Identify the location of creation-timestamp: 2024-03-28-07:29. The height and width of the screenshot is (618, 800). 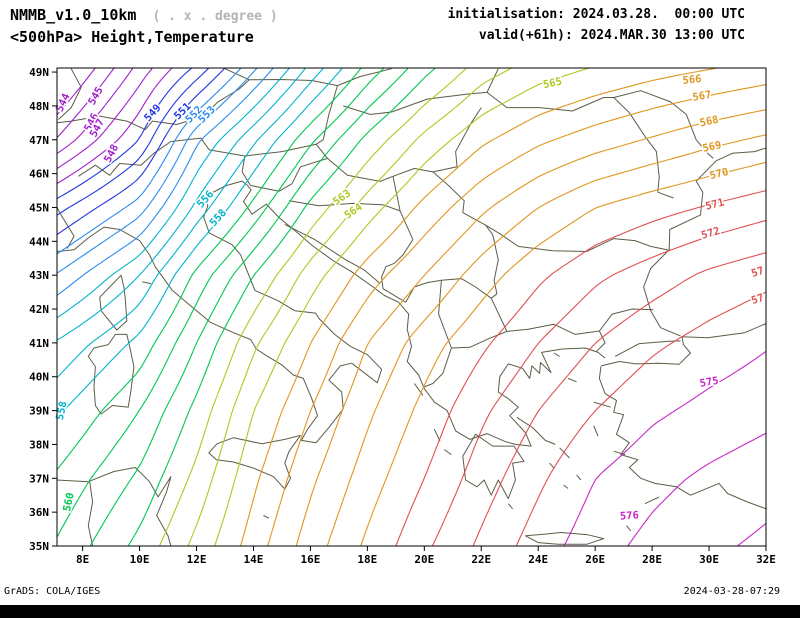
(731, 591).